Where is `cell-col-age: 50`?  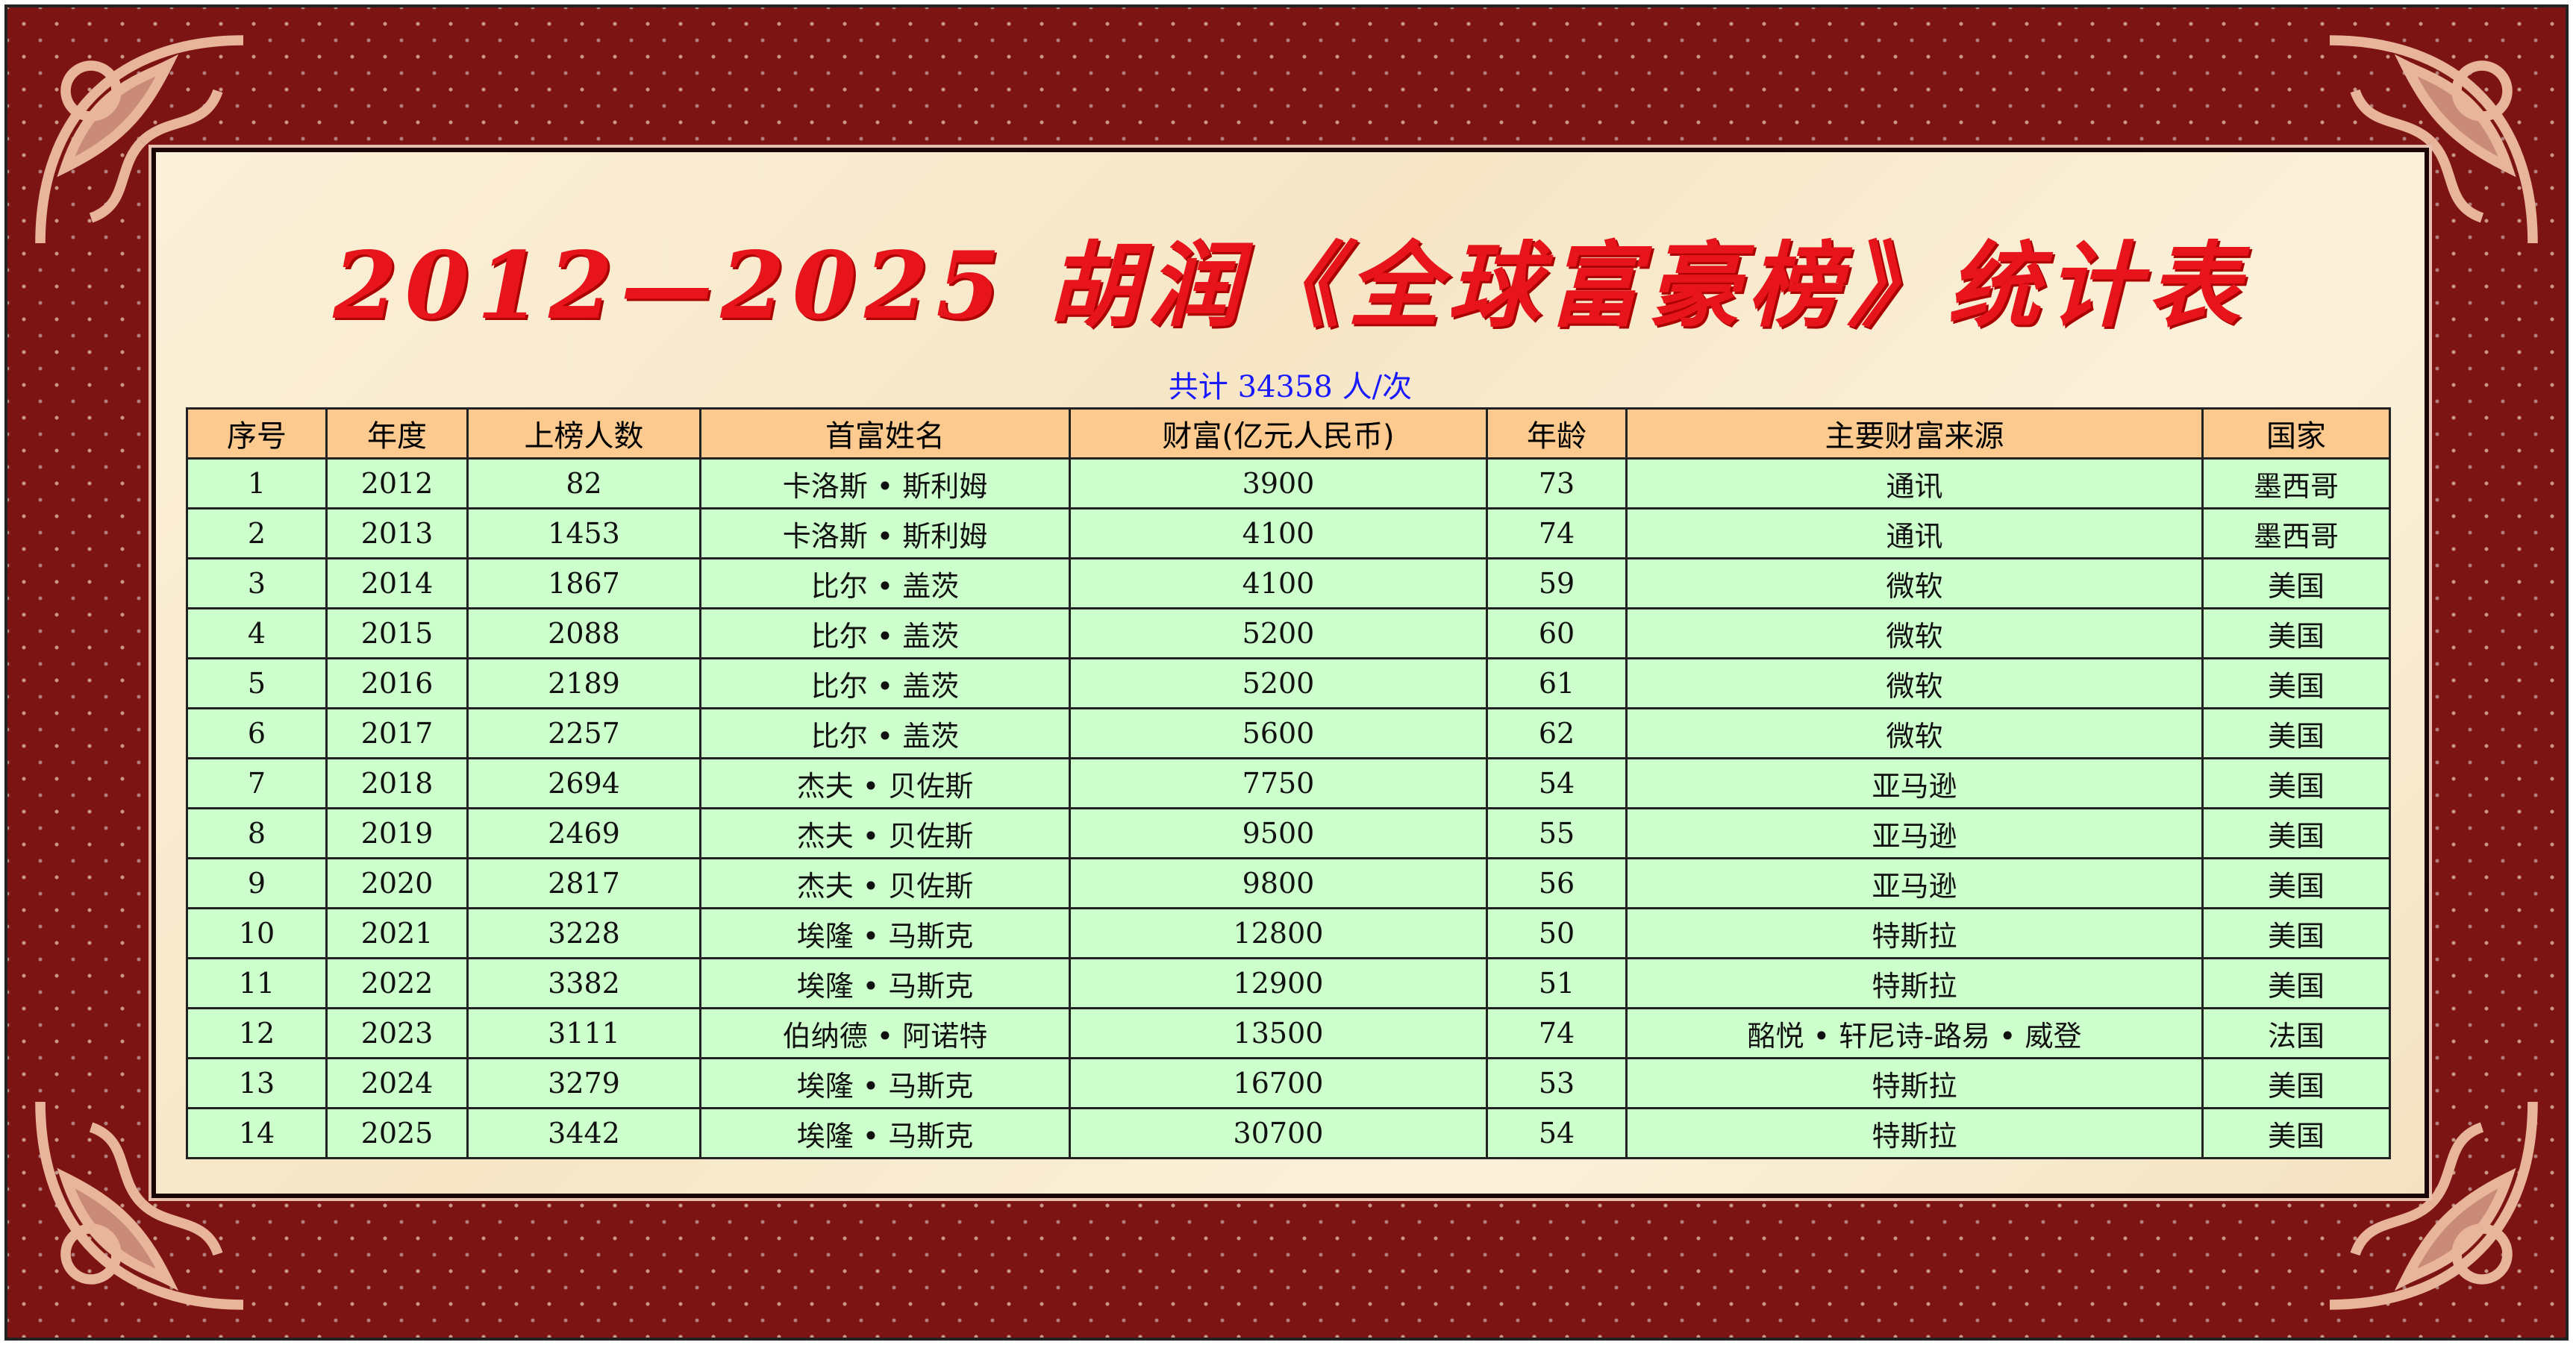 cell-col-age: 50 is located at coordinates (1557, 933).